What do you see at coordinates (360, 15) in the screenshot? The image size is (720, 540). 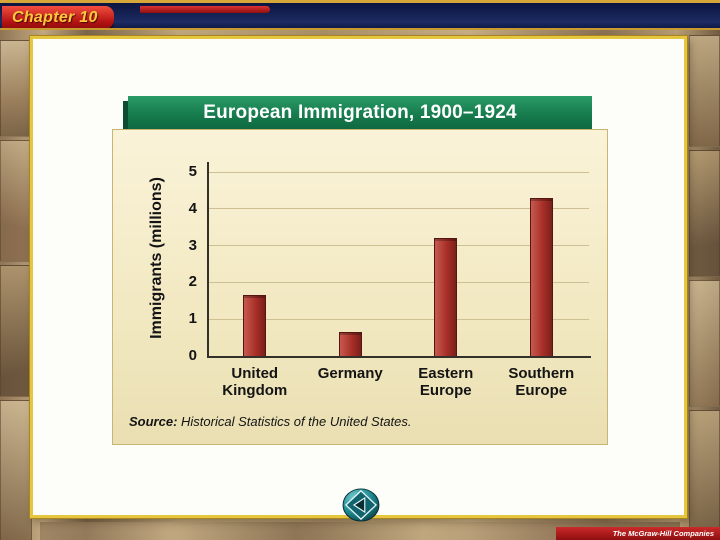 I see `top-bar: Chapter 10` at bounding box center [360, 15].